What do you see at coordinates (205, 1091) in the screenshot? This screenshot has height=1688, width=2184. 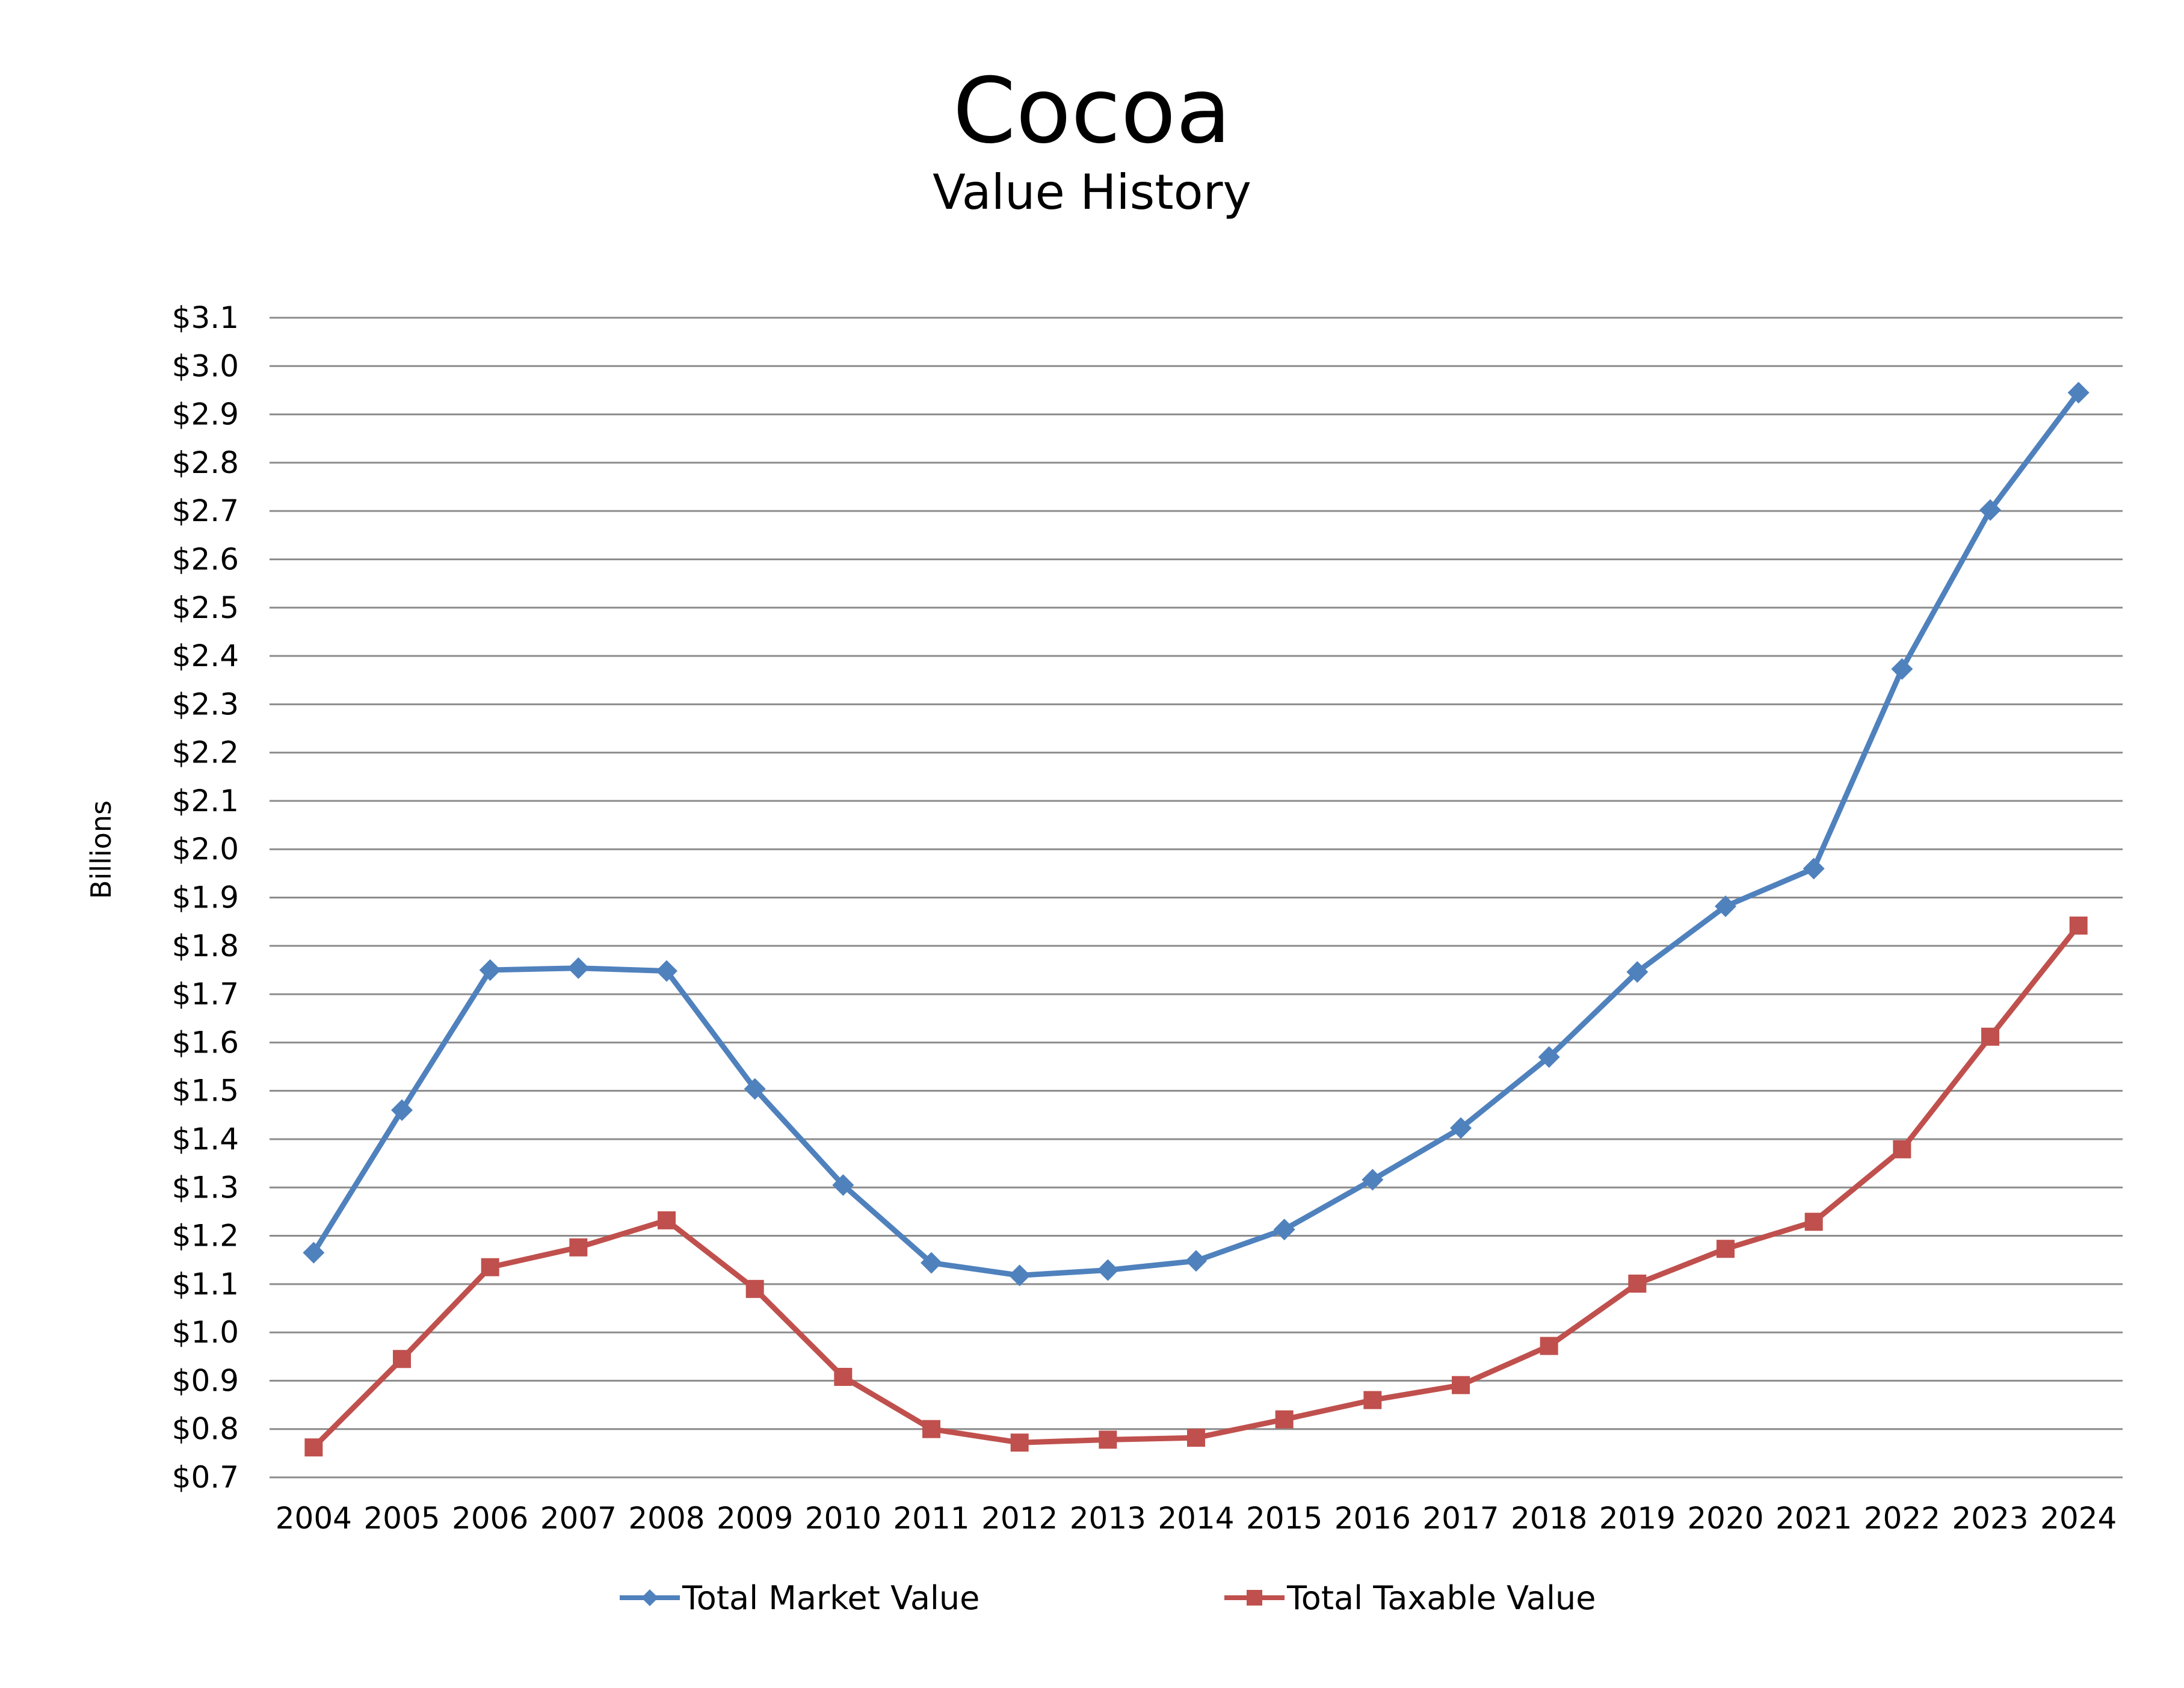 I see `y-tick-label: $1.5` at bounding box center [205, 1091].